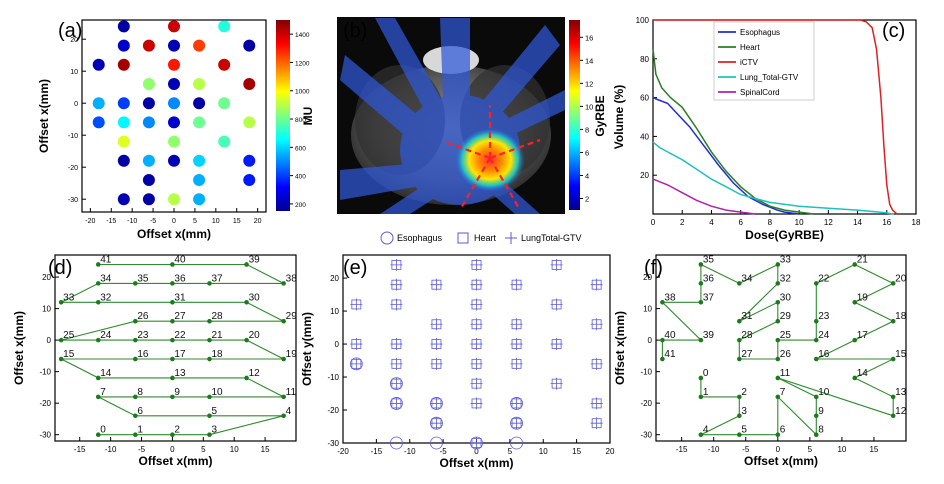  I want to click on spot-number: 2, so click(177, 430).